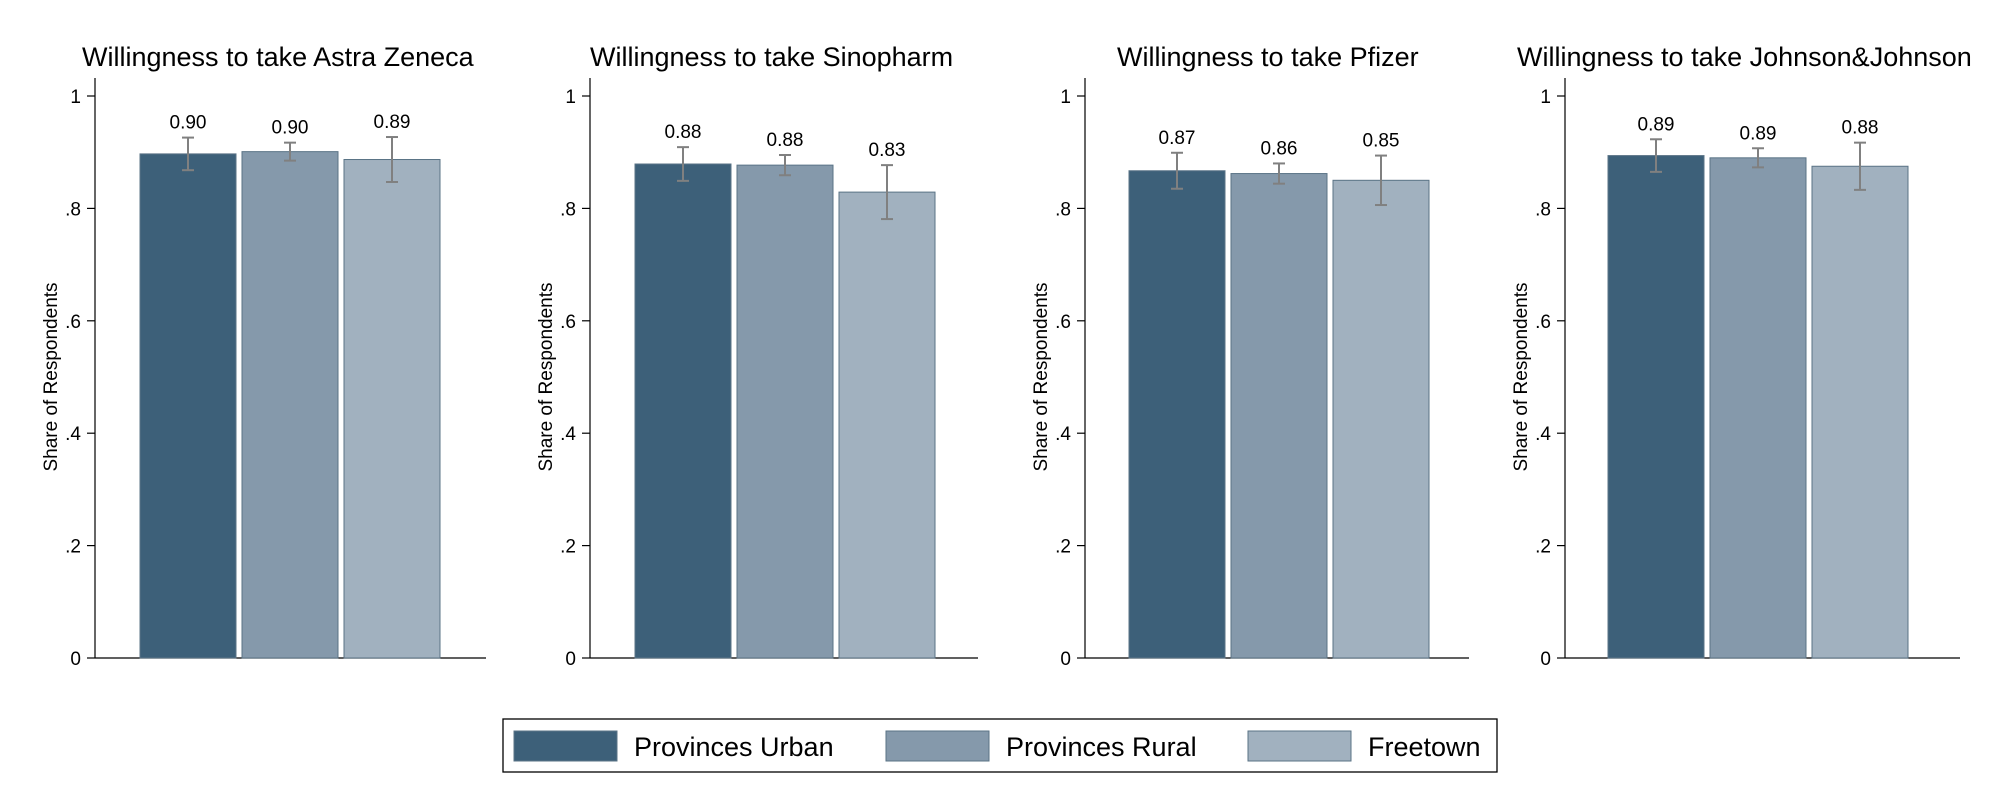 The width and height of the screenshot is (2000, 800). Describe the element at coordinates (1177, 138) in the screenshot. I see `value-label: 0.87` at that location.